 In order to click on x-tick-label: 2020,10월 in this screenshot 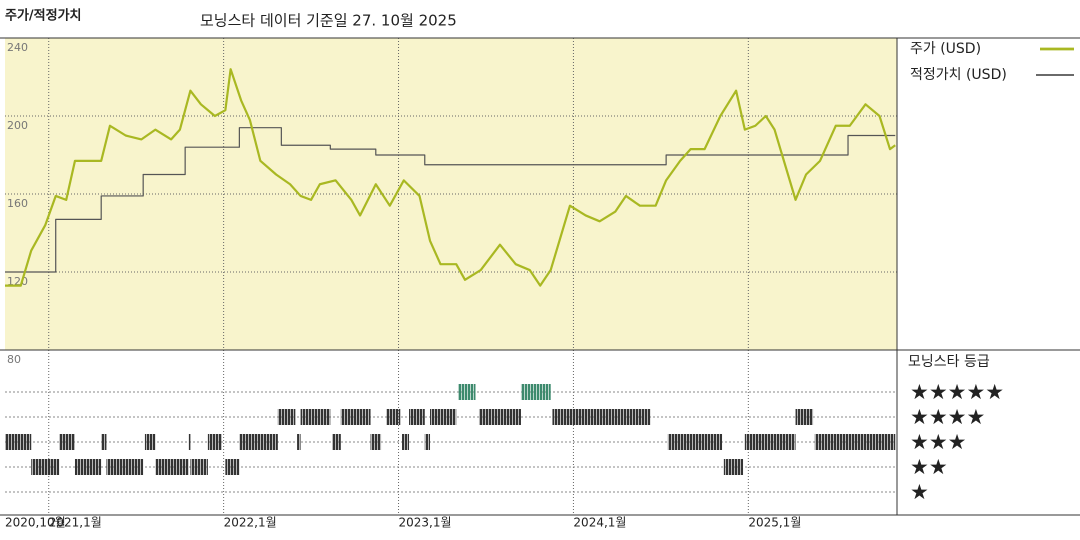, I will do `click(35, 523)`.